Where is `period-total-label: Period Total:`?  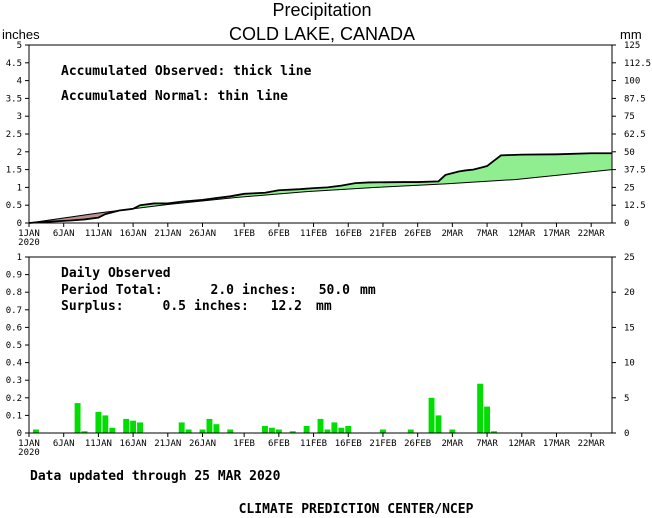 period-total-label: Period Total: is located at coordinates (112, 290).